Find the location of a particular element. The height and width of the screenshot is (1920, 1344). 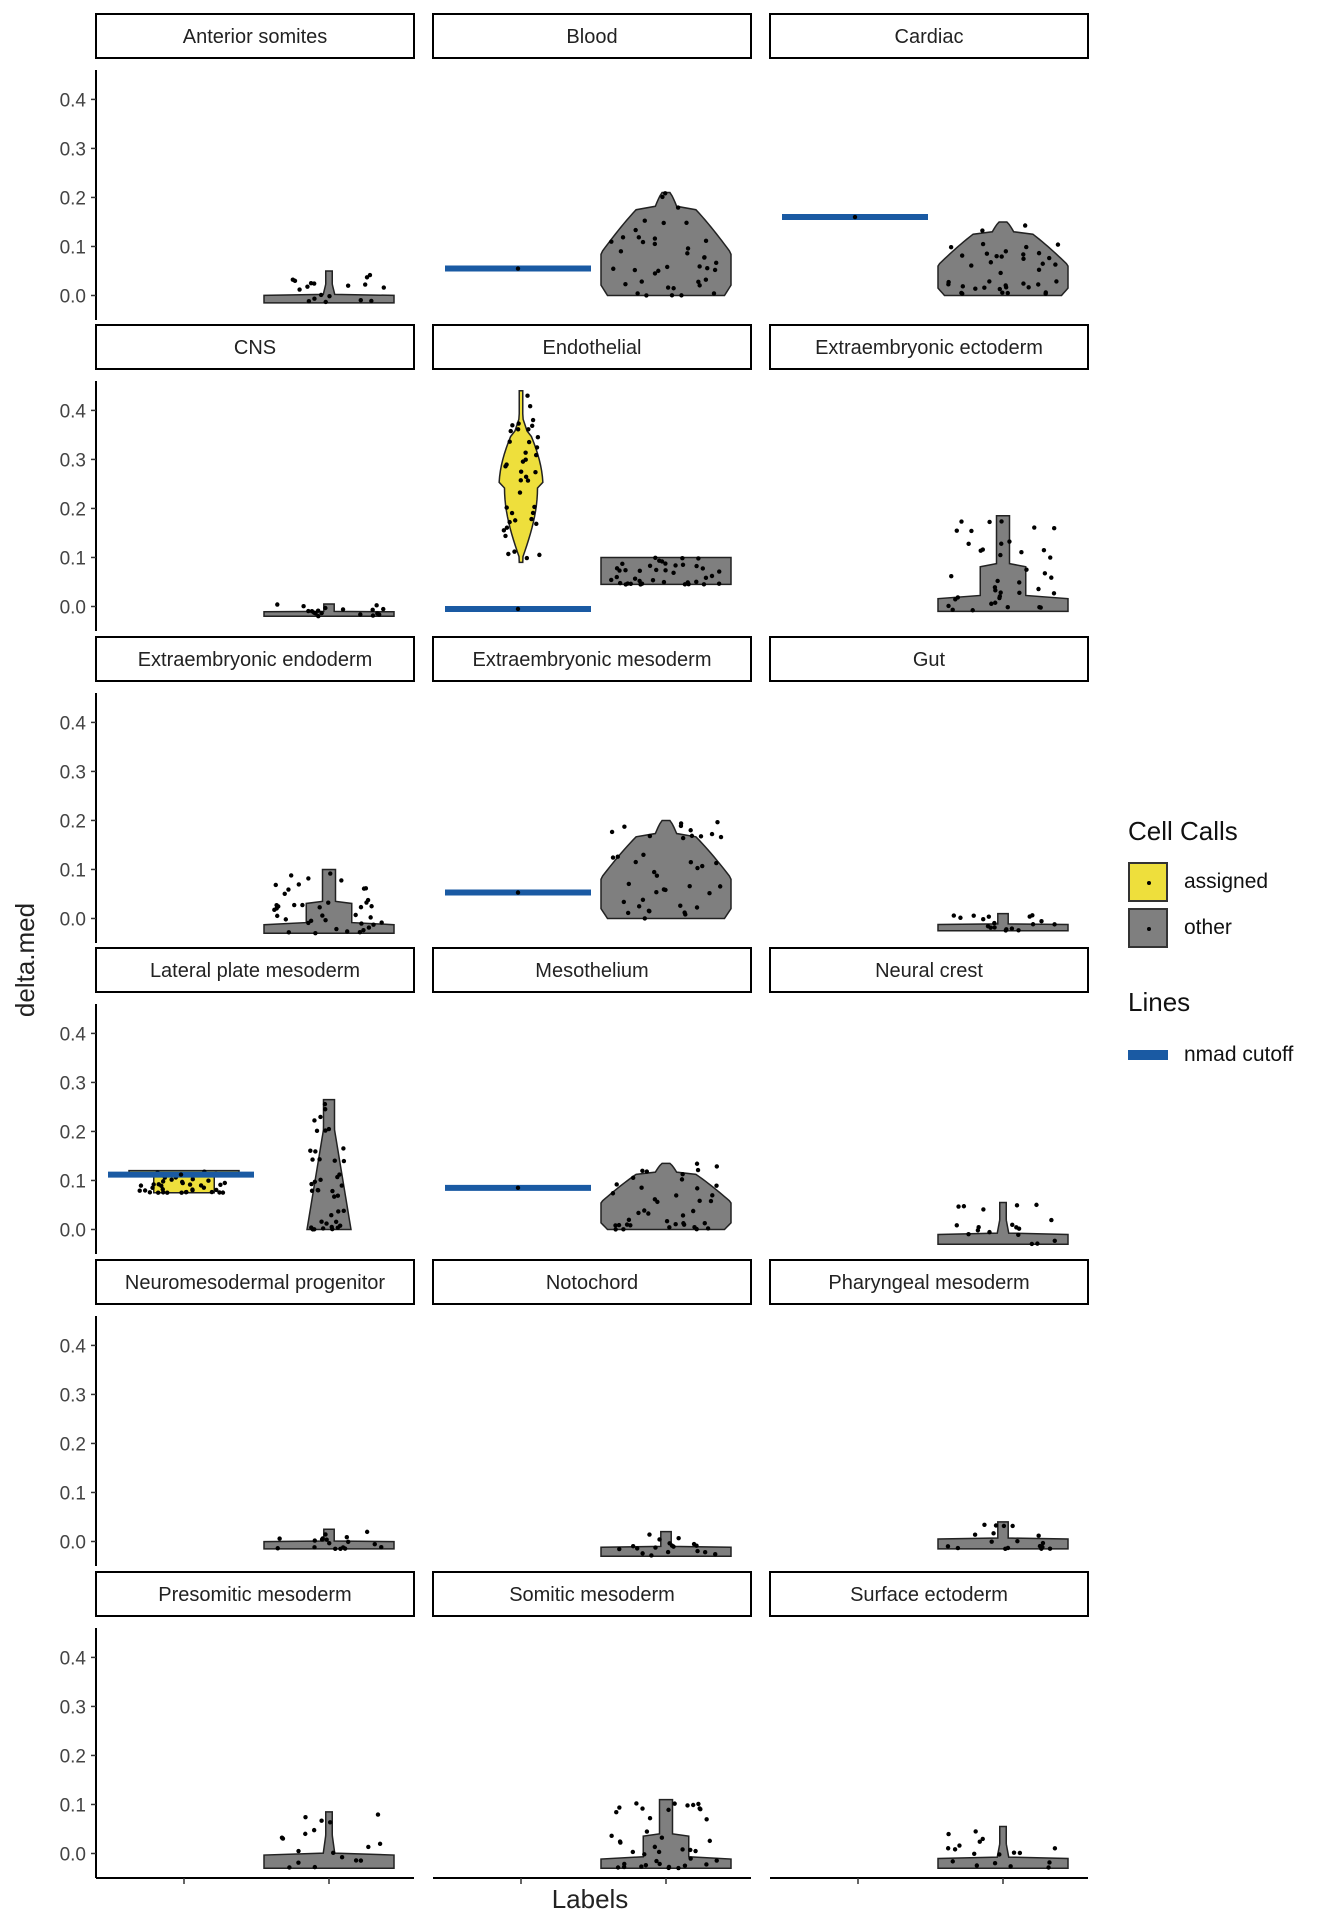

strip-somitic-mesoderm is located at coordinates (592, 1594).